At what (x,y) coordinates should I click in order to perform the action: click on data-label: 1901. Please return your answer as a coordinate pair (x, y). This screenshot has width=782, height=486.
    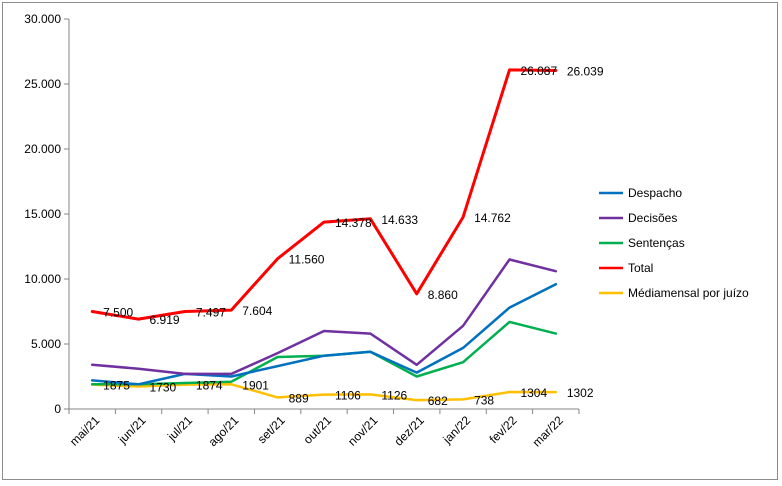
    Looking at the image, I should click on (255, 385).